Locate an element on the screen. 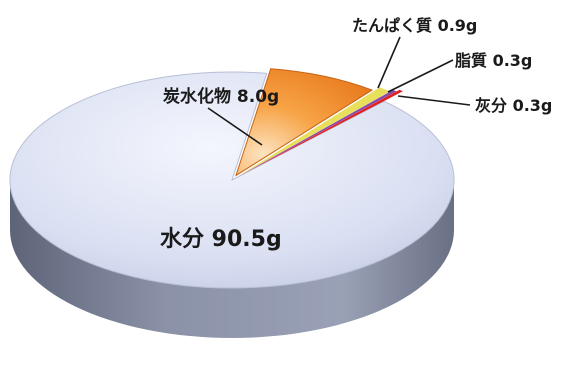 The width and height of the screenshot is (581, 381). label-fat: 脂質 0.3g is located at coordinates (493, 60).